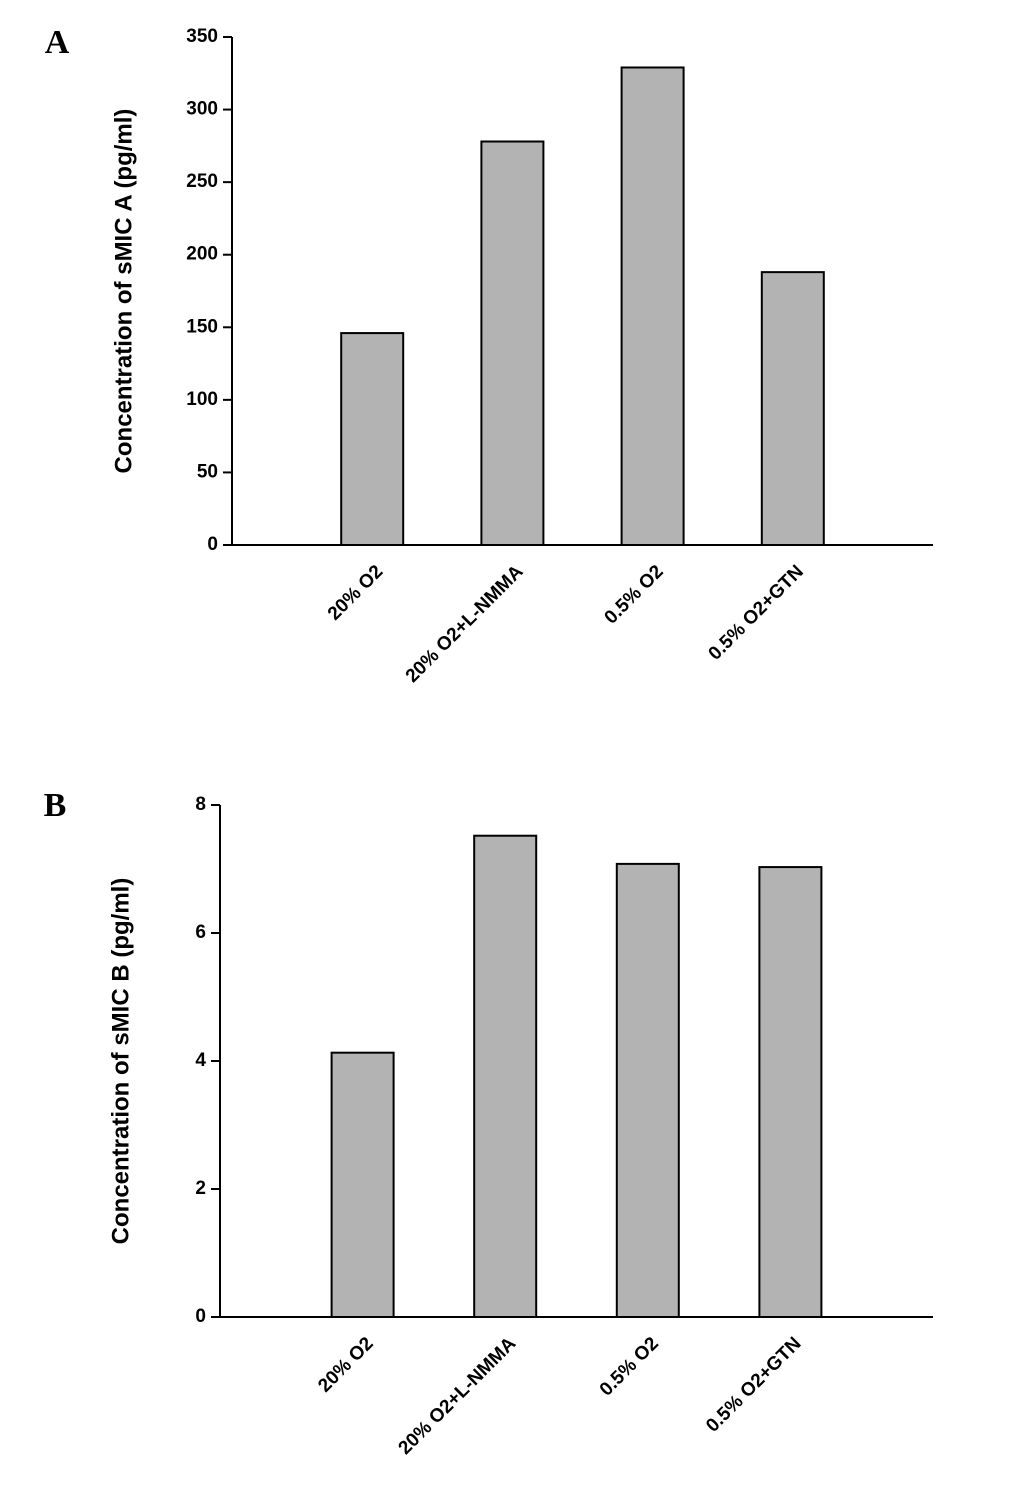  I want to click on y-tick-label: 50, so click(207, 471).